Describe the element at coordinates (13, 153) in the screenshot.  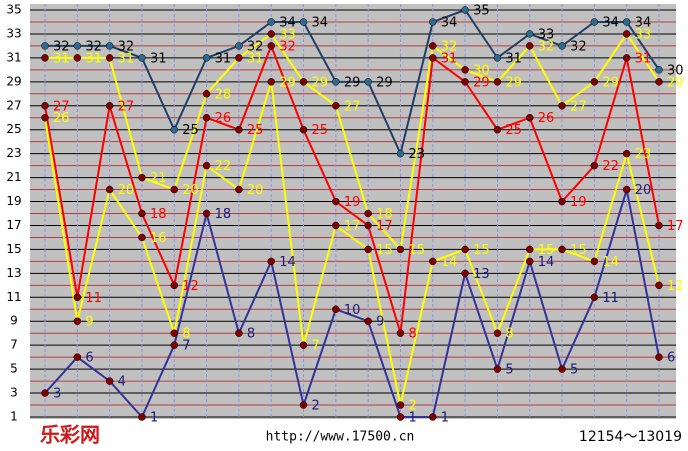
I see `y-tick-label: 23` at that location.